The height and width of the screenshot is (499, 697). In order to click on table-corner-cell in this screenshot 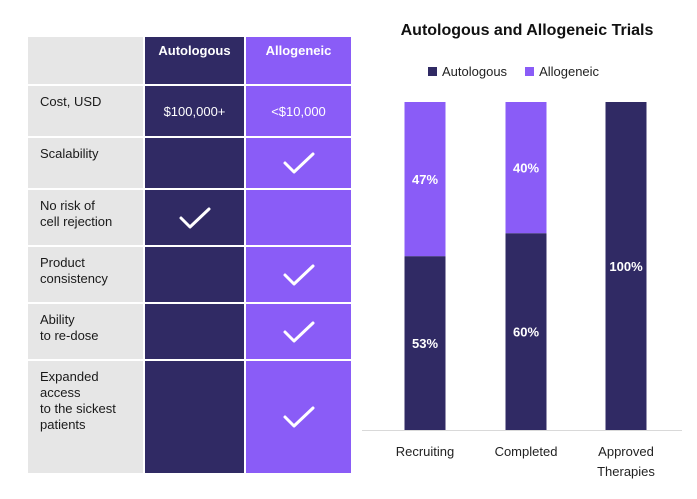, I will do `click(85, 60)`.